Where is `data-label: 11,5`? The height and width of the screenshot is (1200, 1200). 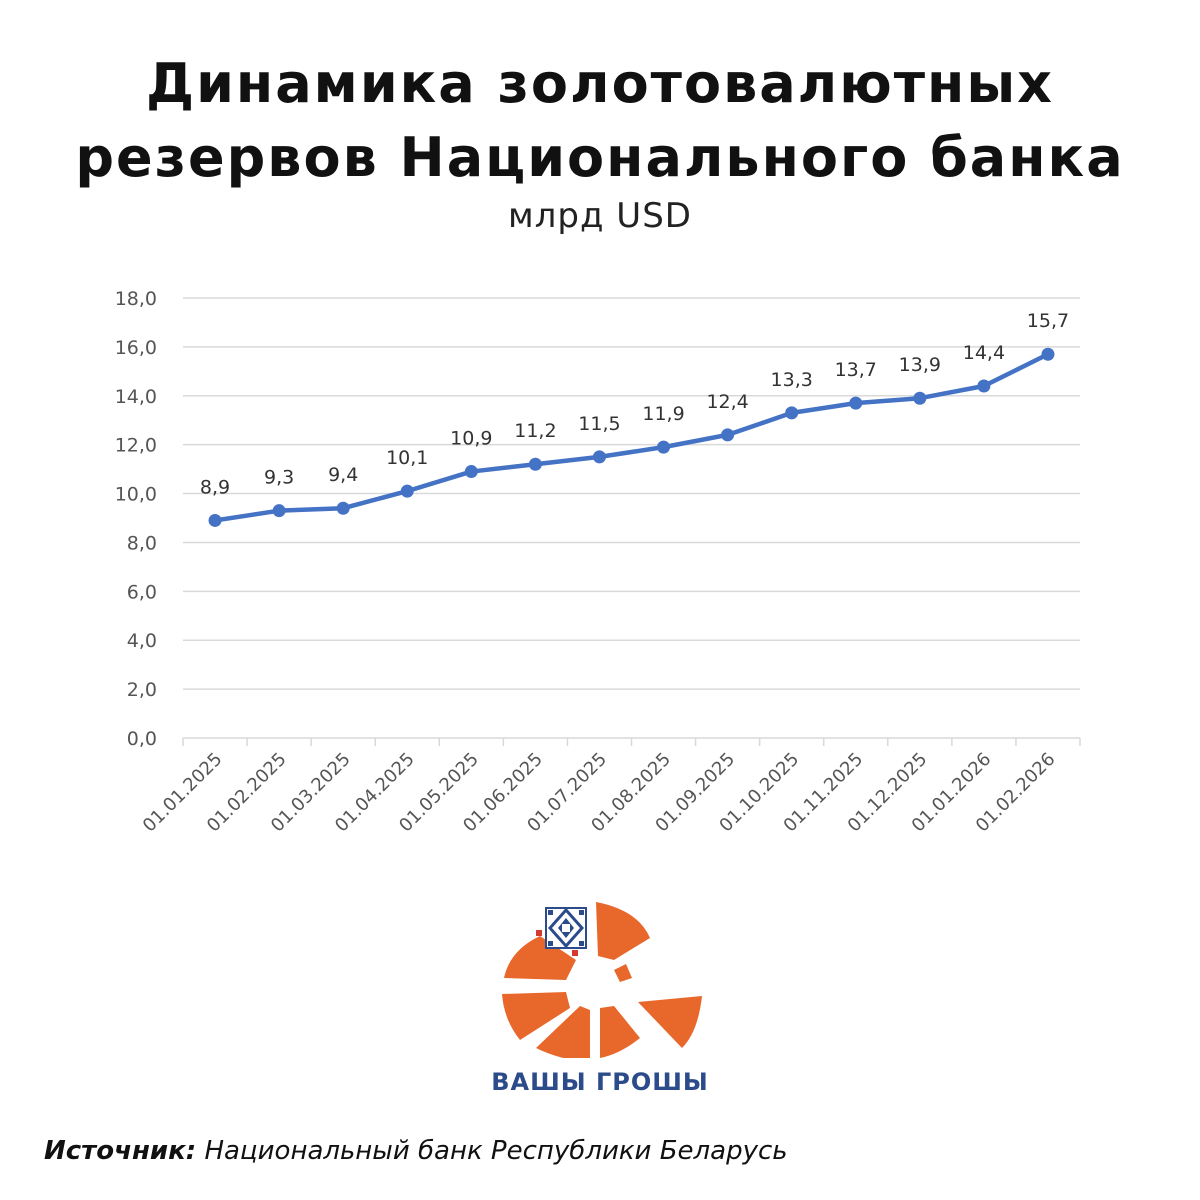 data-label: 11,5 is located at coordinates (599, 424).